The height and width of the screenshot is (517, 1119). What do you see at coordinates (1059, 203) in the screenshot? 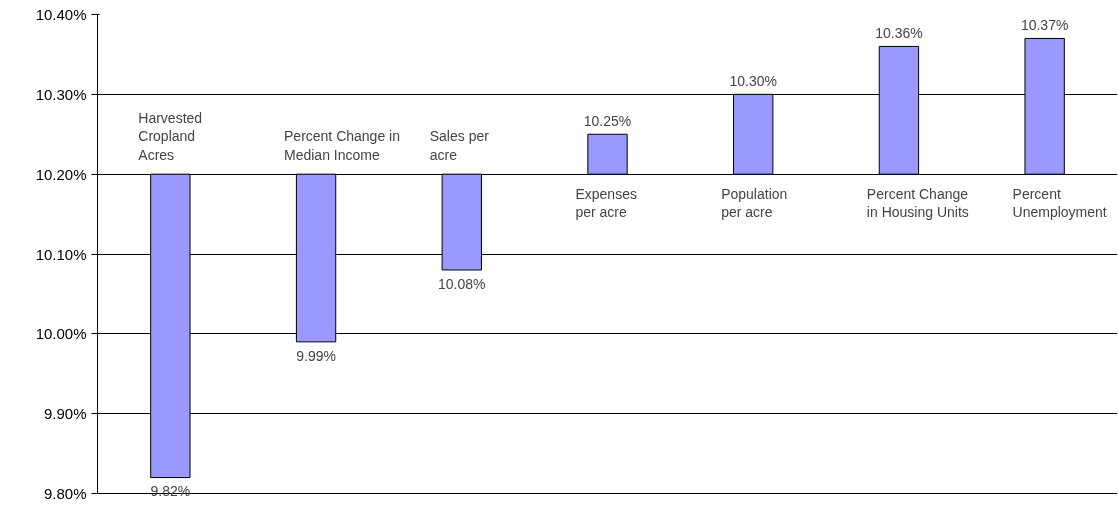
I see `x-tick-label: Percent Unemployment` at bounding box center [1059, 203].